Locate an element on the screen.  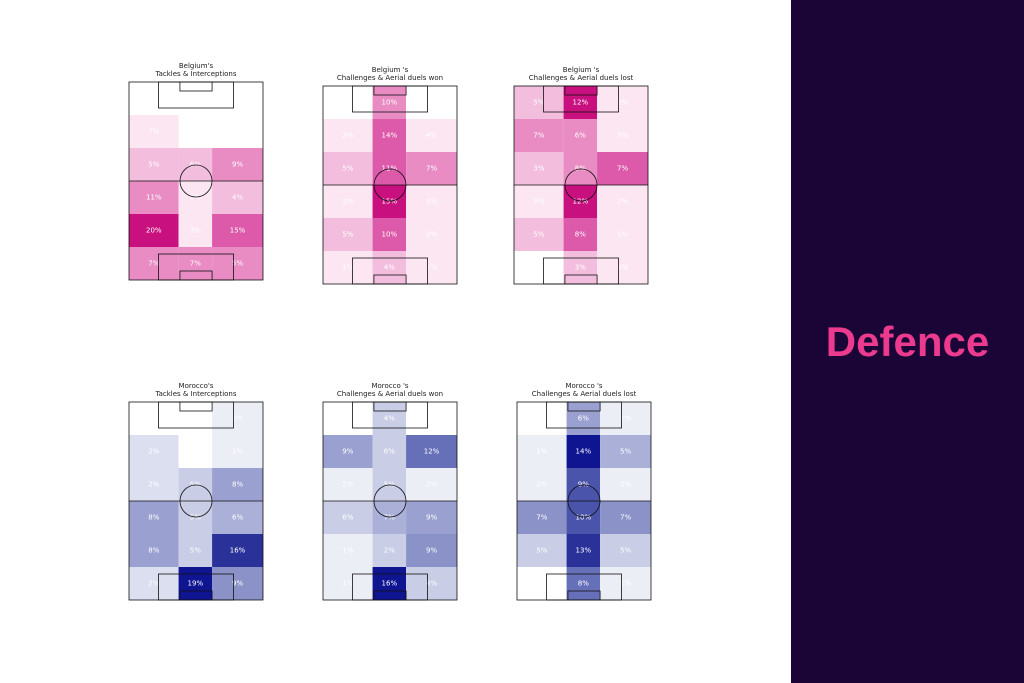
zone-label: 7% is located at coordinates (389, 518).